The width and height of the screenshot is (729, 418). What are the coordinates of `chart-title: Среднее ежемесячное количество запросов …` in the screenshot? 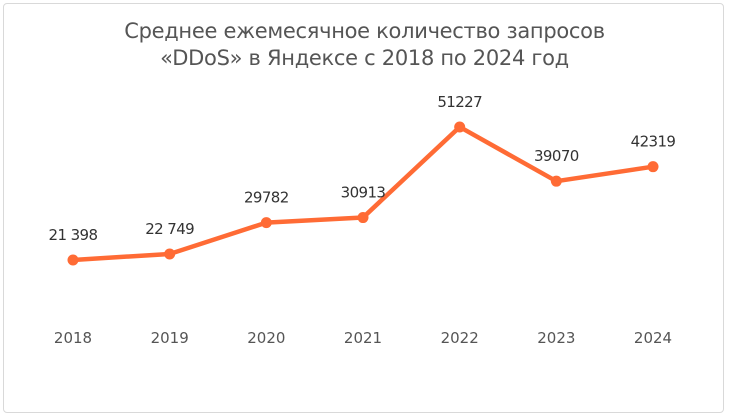 It's located at (364, 45).